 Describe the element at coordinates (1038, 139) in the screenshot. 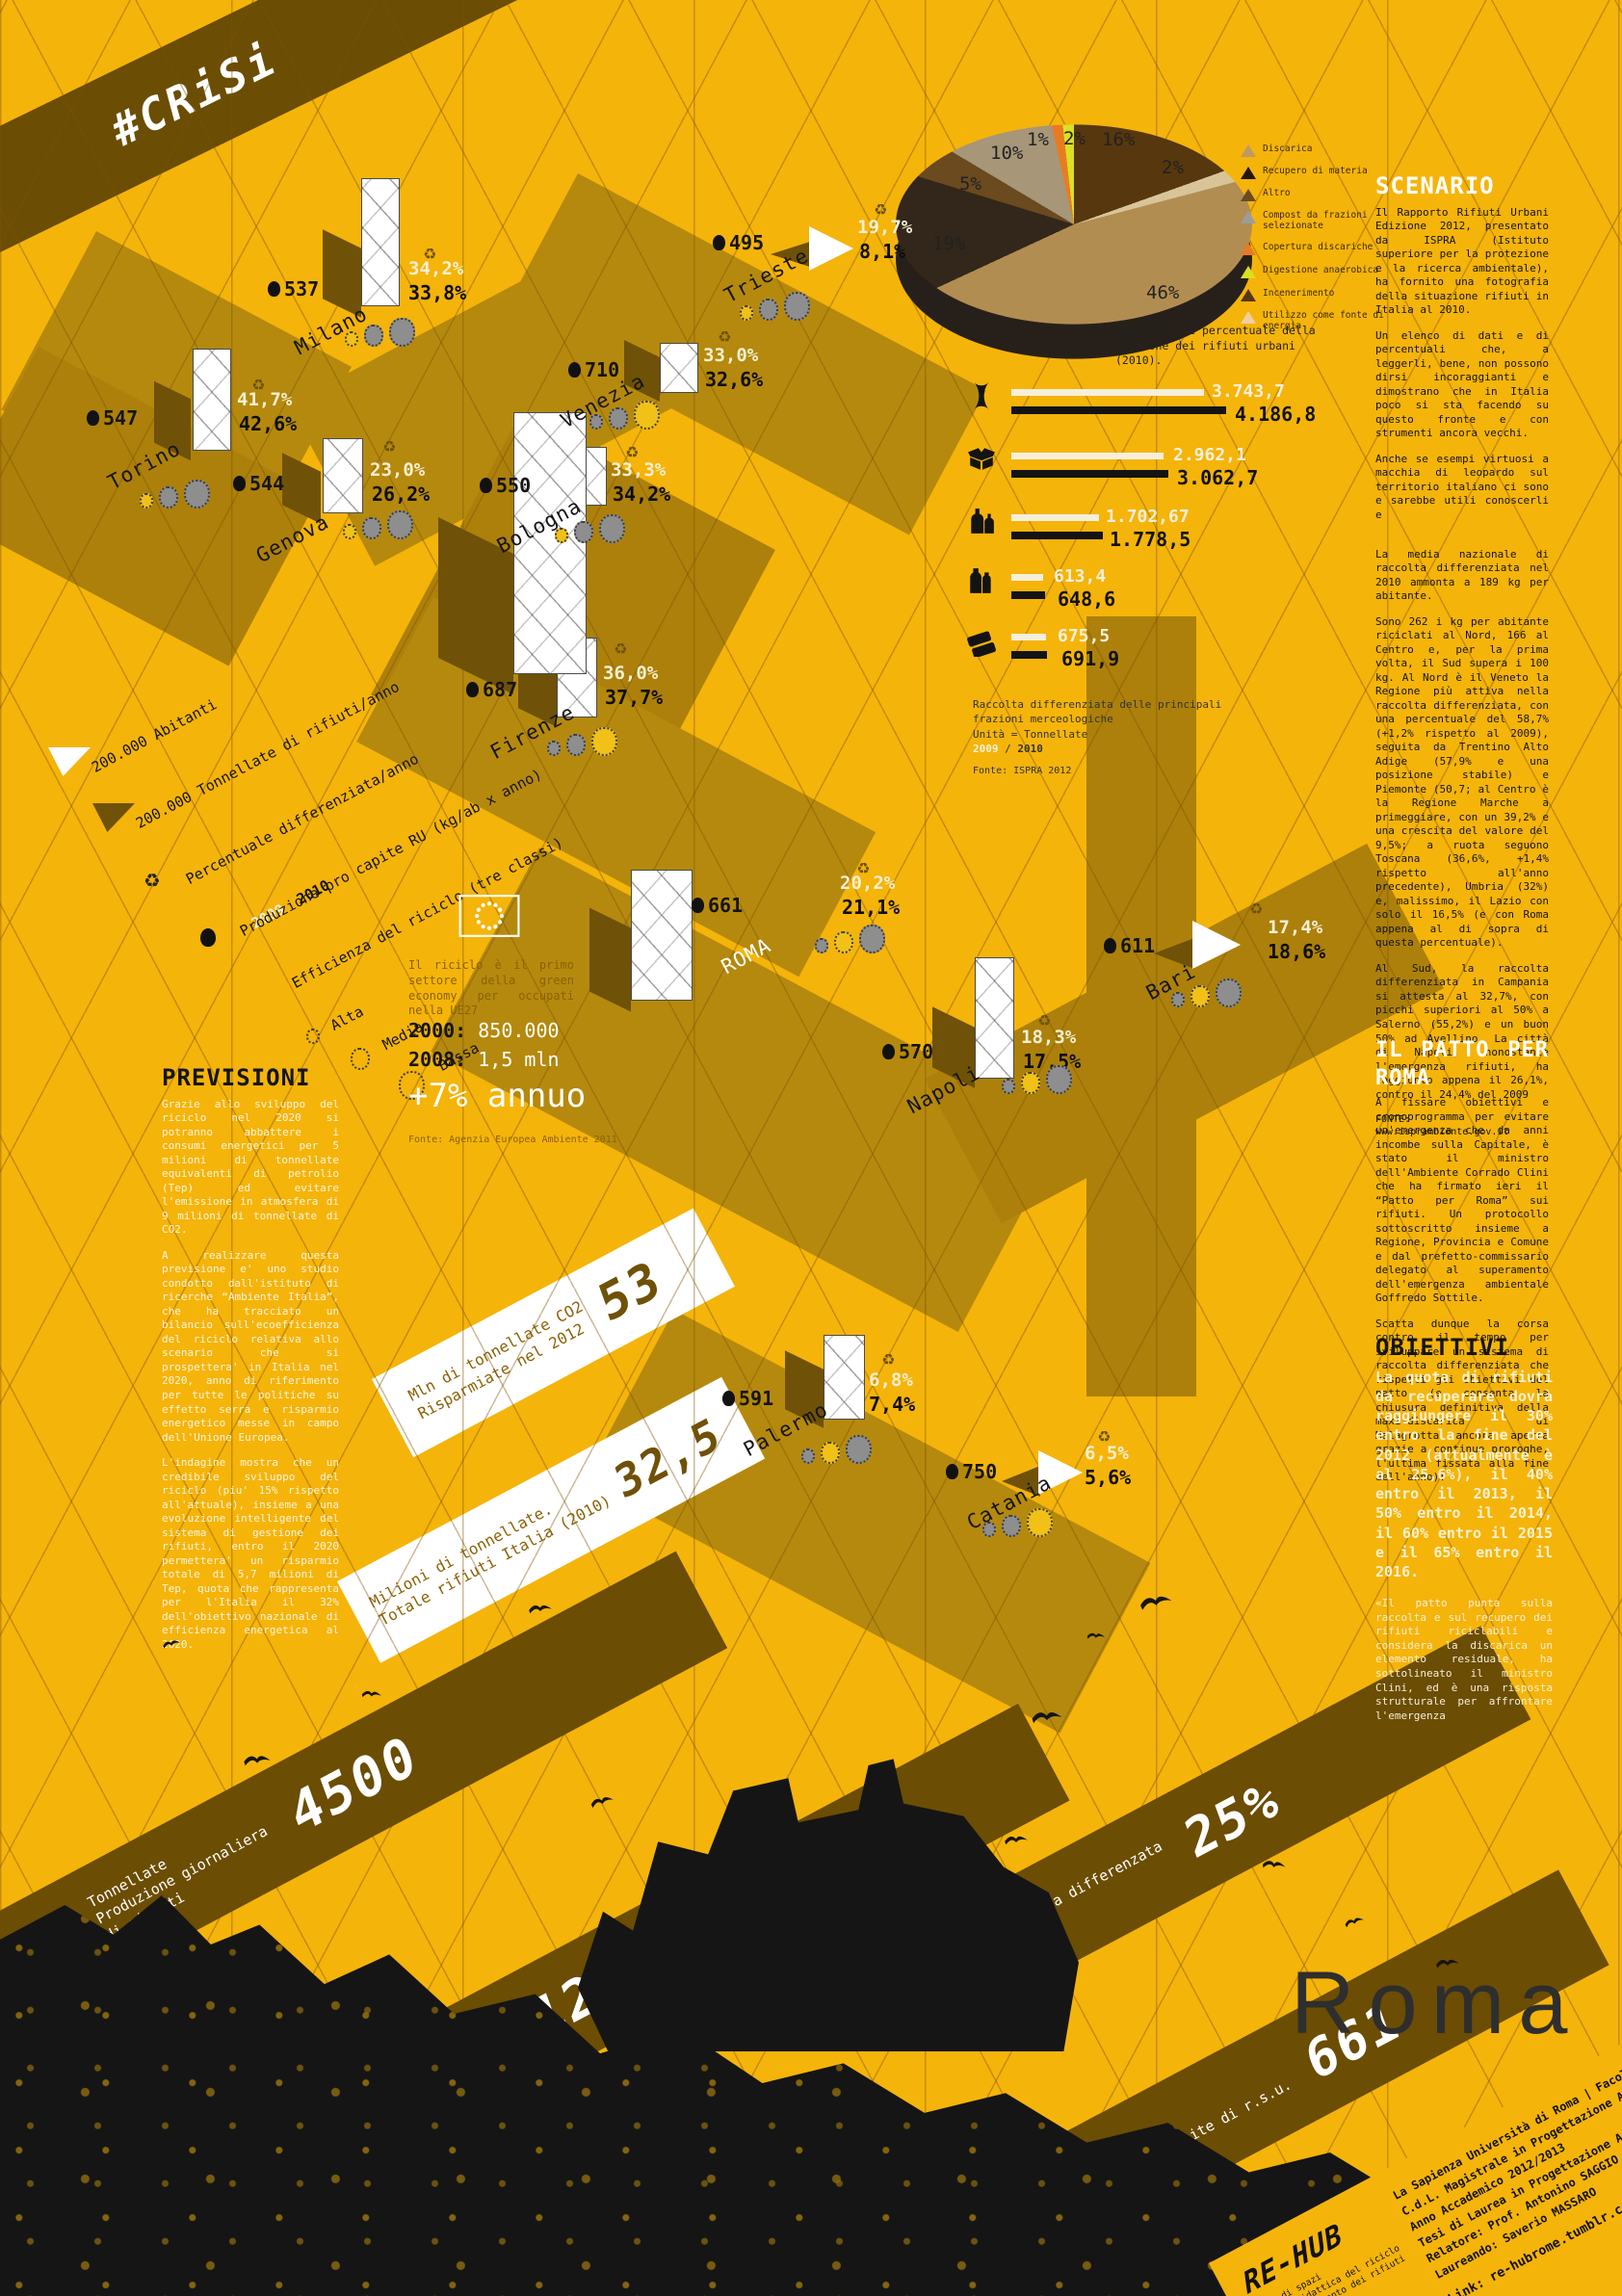

I see `pie-label: 1%` at that location.